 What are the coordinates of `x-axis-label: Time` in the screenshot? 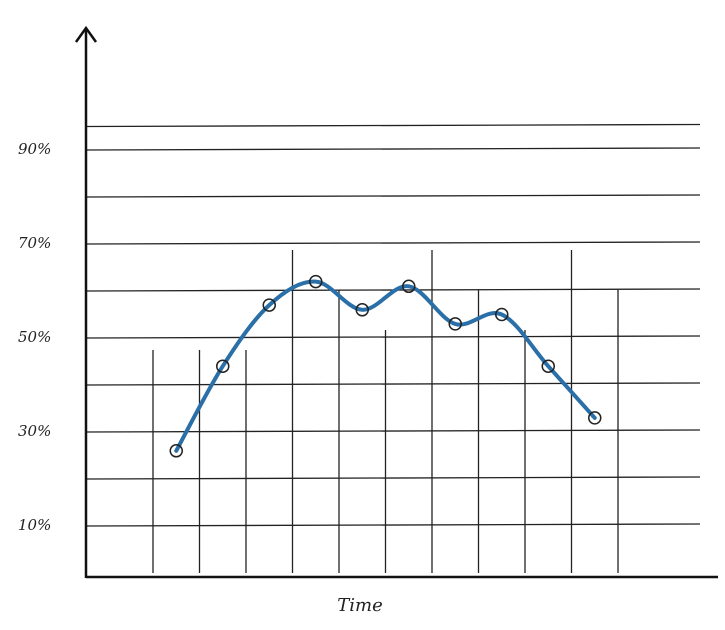 It's located at (359, 605).